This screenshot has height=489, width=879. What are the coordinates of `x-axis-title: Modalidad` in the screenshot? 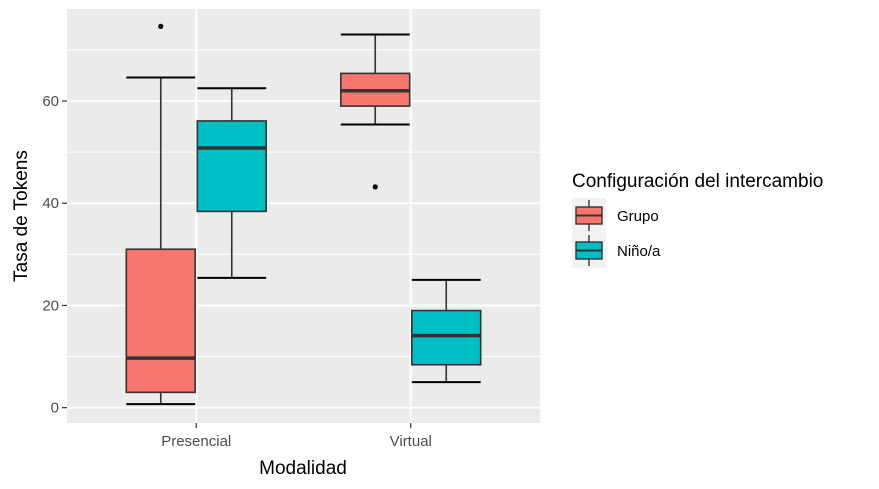 It's located at (303, 468).